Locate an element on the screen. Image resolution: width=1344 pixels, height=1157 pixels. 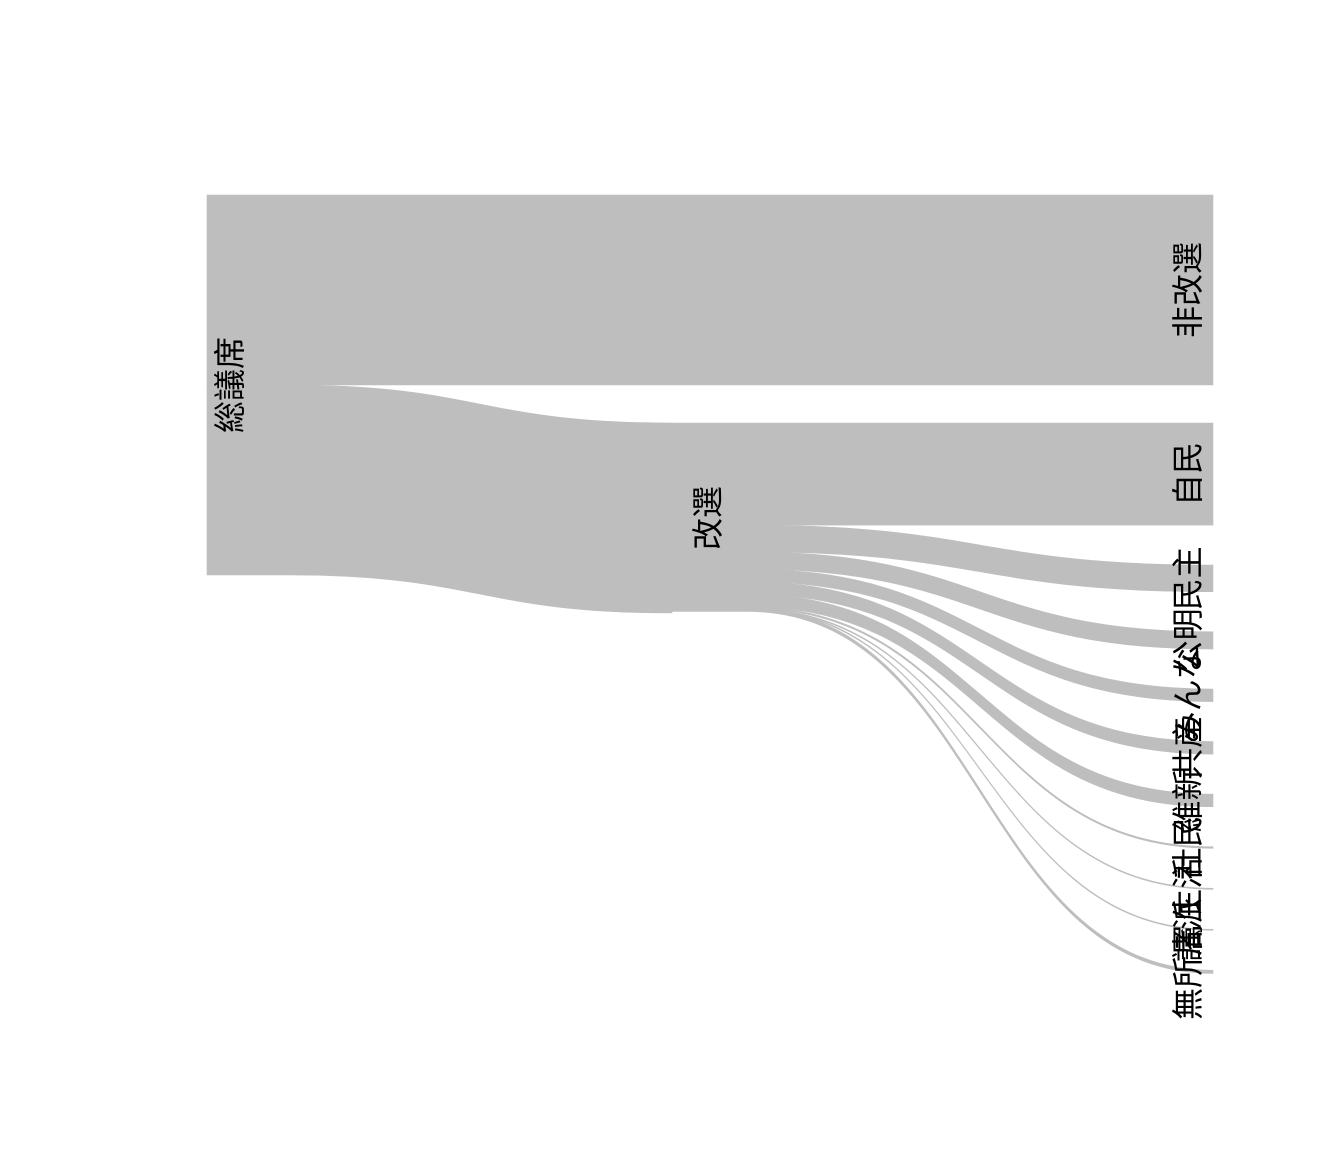
node-label-ishin: 維新 is located at coordinates (1188, 800).